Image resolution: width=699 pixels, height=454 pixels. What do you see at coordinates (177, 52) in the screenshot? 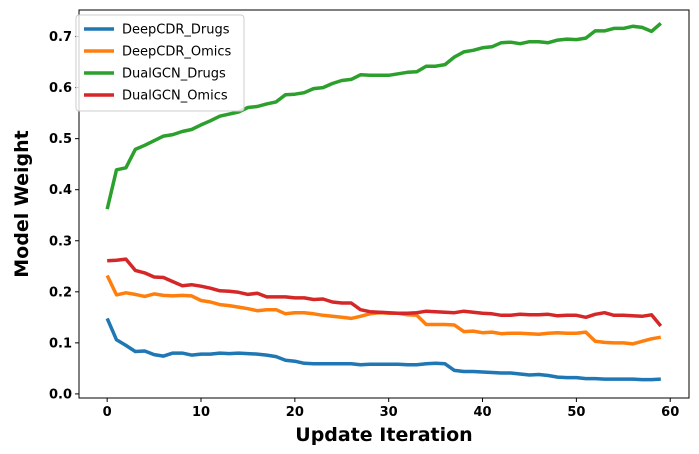
I see `legend-label: DeepCDR_Omics` at bounding box center [177, 52].